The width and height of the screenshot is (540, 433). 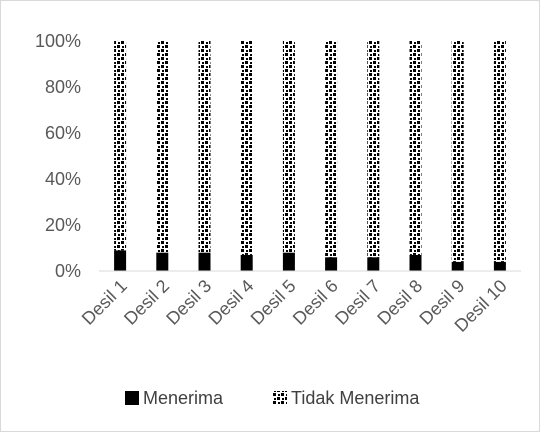 I want to click on y-tick-label: 100%, so click(x=58, y=41).